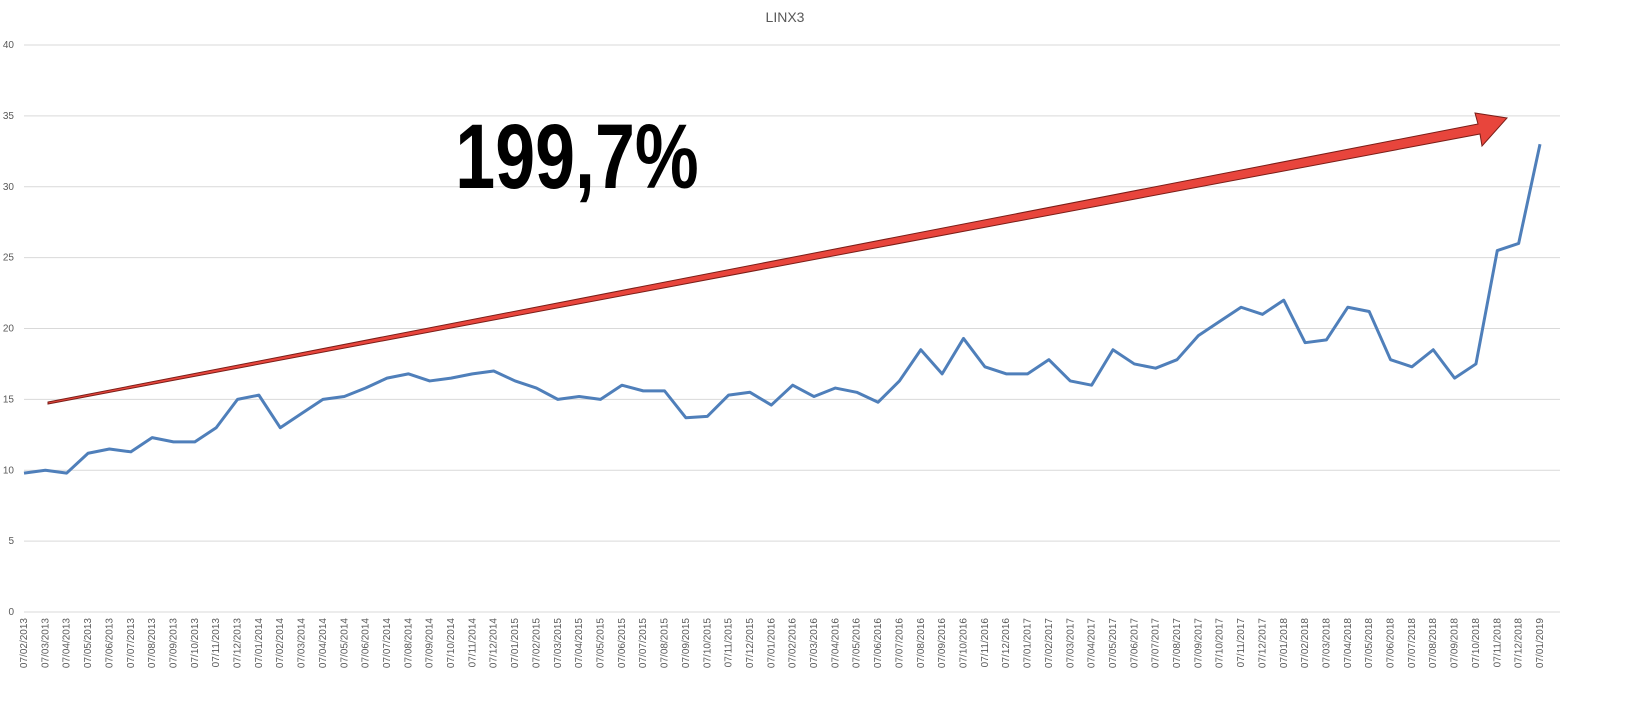  What do you see at coordinates (408, 643) in the screenshot?
I see `x-tick-label: 07/08/2014` at bounding box center [408, 643].